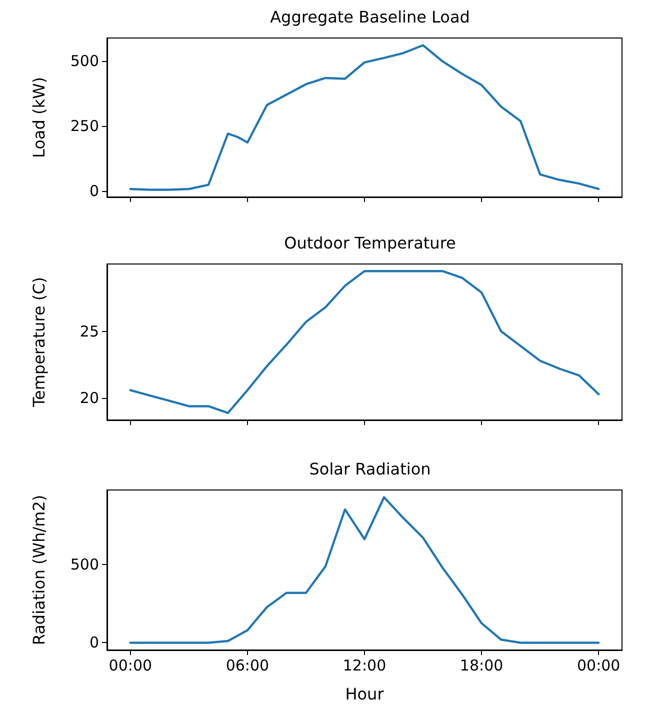 The height and width of the screenshot is (717, 654). Describe the element at coordinates (248, 665) in the screenshot. I see `x-tick-label: 06:00` at that location.